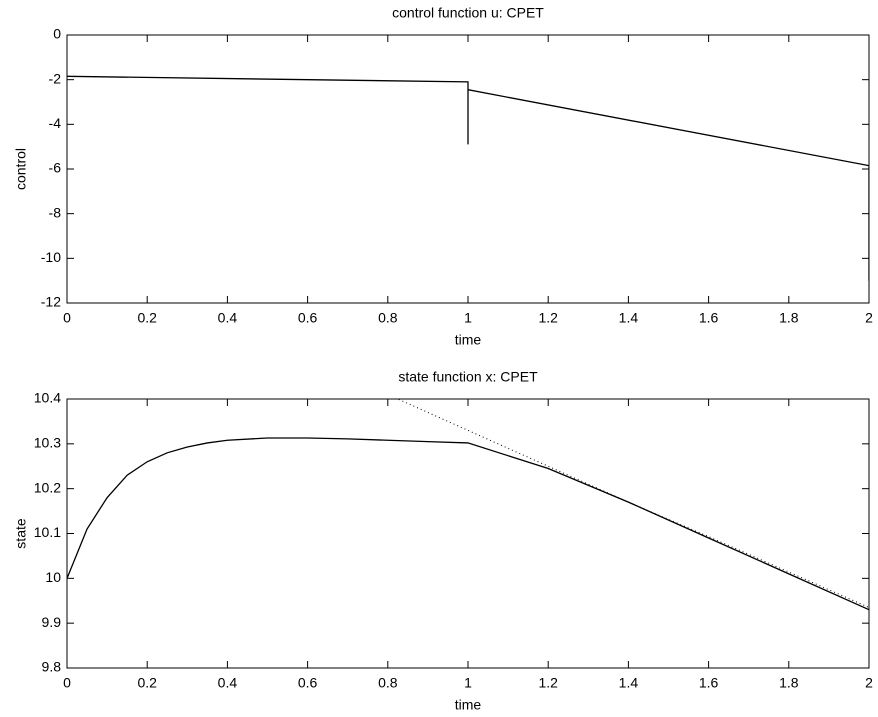 The image size is (878, 717). I want to click on y-tick-label: 9.9, so click(52, 622).